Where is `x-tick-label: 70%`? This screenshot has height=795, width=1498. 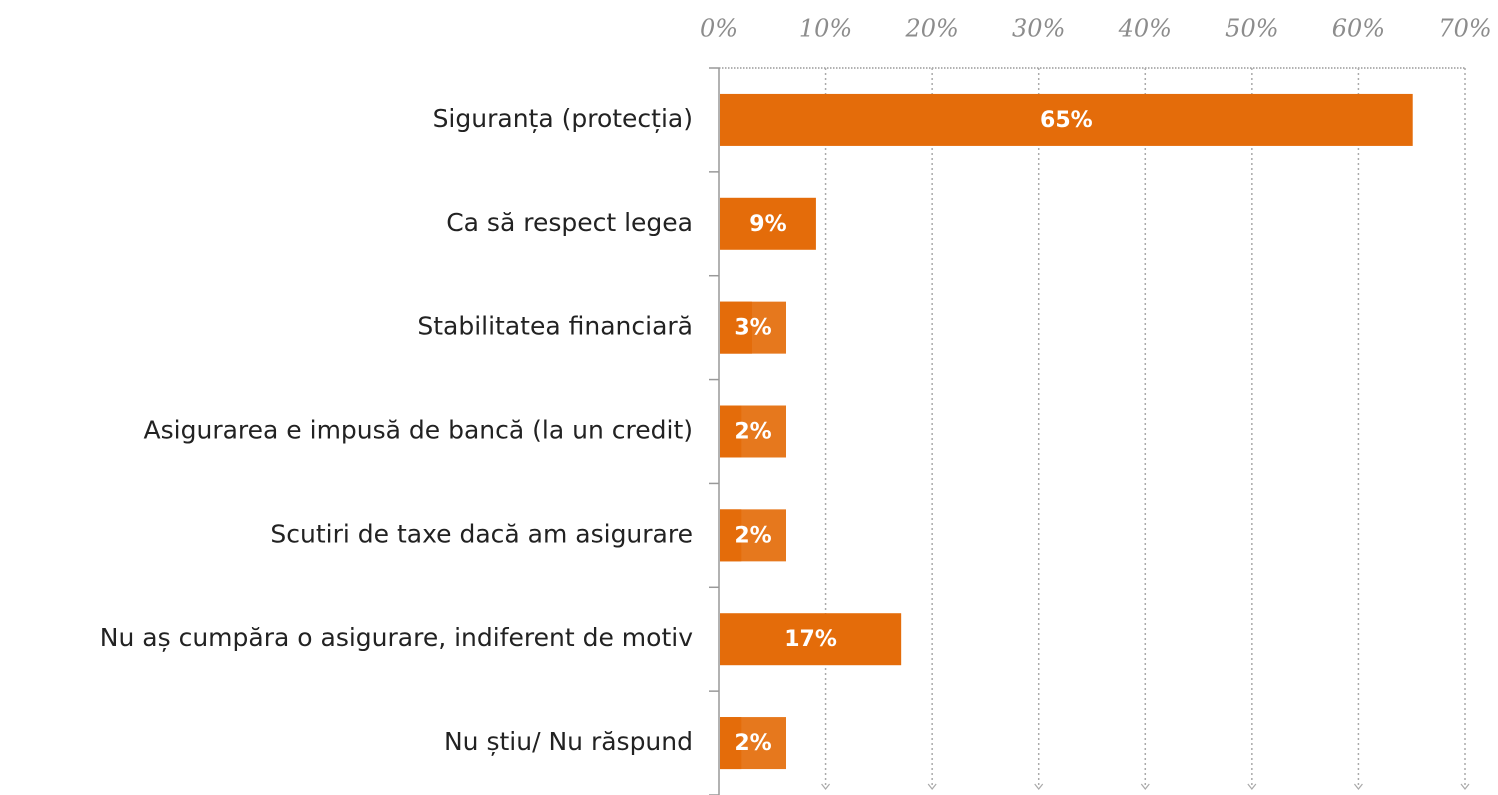
x-tick-label: 70% is located at coordinates (1464, 29).